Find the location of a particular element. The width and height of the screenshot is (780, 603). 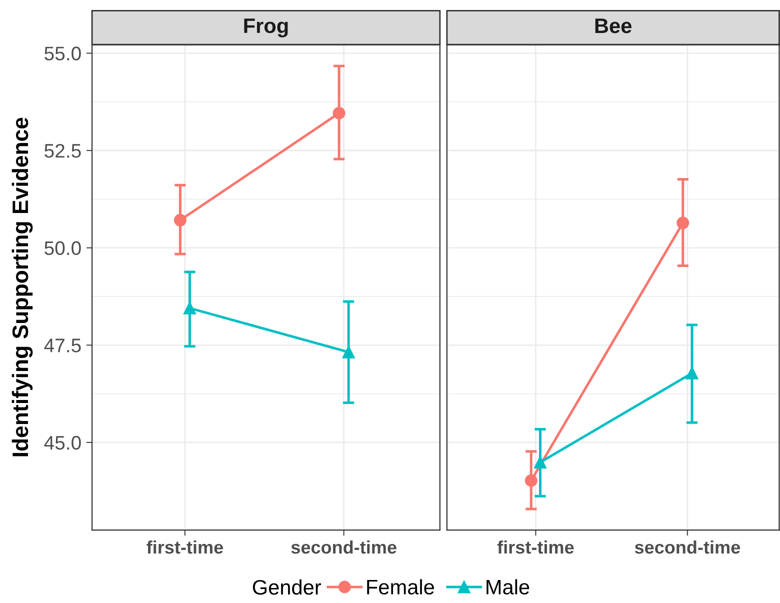

y-axis-title: Identifying Supporting Evidence is located at coordinates (22, 287).